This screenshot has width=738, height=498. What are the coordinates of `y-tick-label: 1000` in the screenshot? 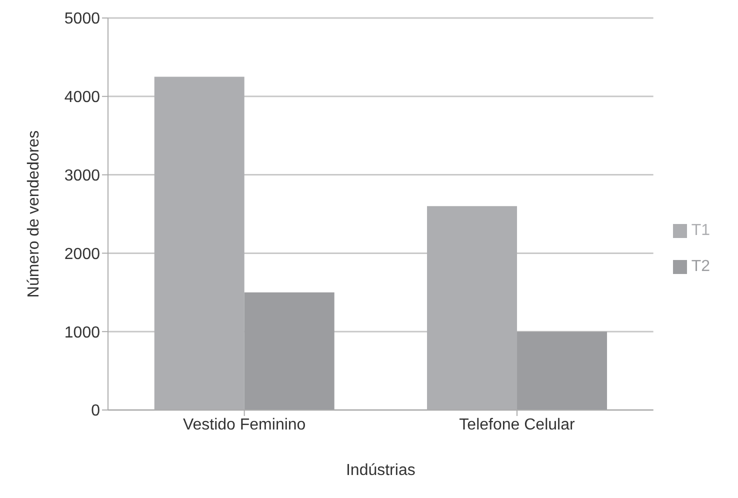 It's located at (82, 333).